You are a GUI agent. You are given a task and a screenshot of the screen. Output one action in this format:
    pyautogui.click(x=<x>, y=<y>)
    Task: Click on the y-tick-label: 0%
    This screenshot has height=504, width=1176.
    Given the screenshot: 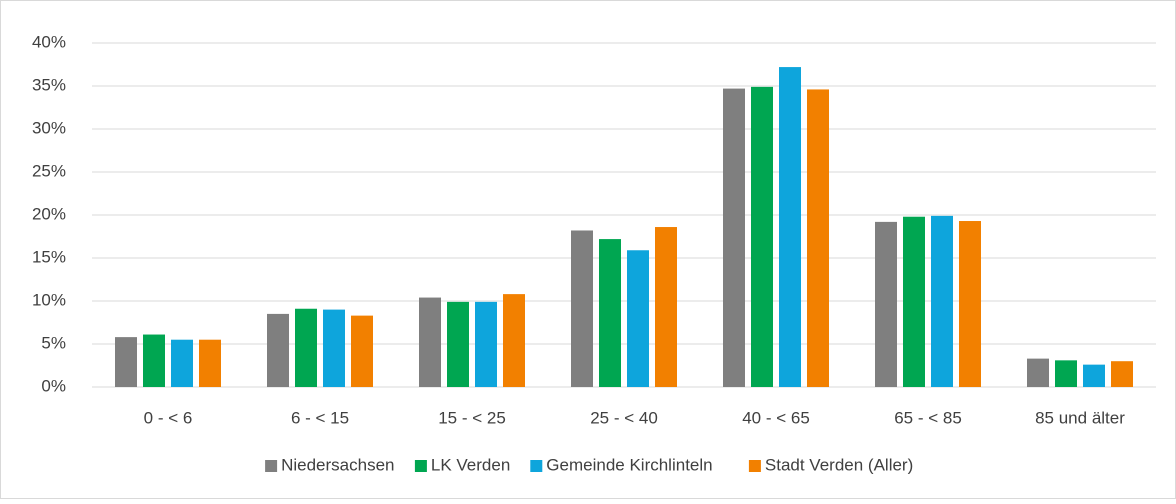 What is the action you would take?
    pyautogui.click(x=53, y=385)
    